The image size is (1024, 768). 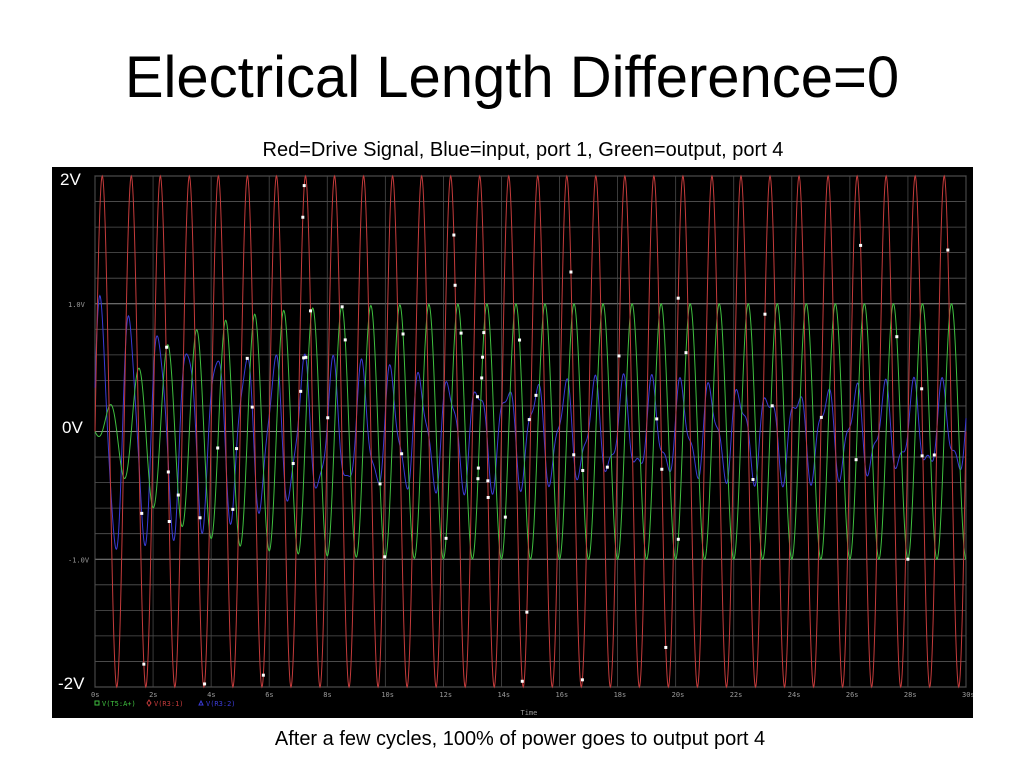 I want to click on legend-item: V(T5:A+), so click(x=115, y=704).